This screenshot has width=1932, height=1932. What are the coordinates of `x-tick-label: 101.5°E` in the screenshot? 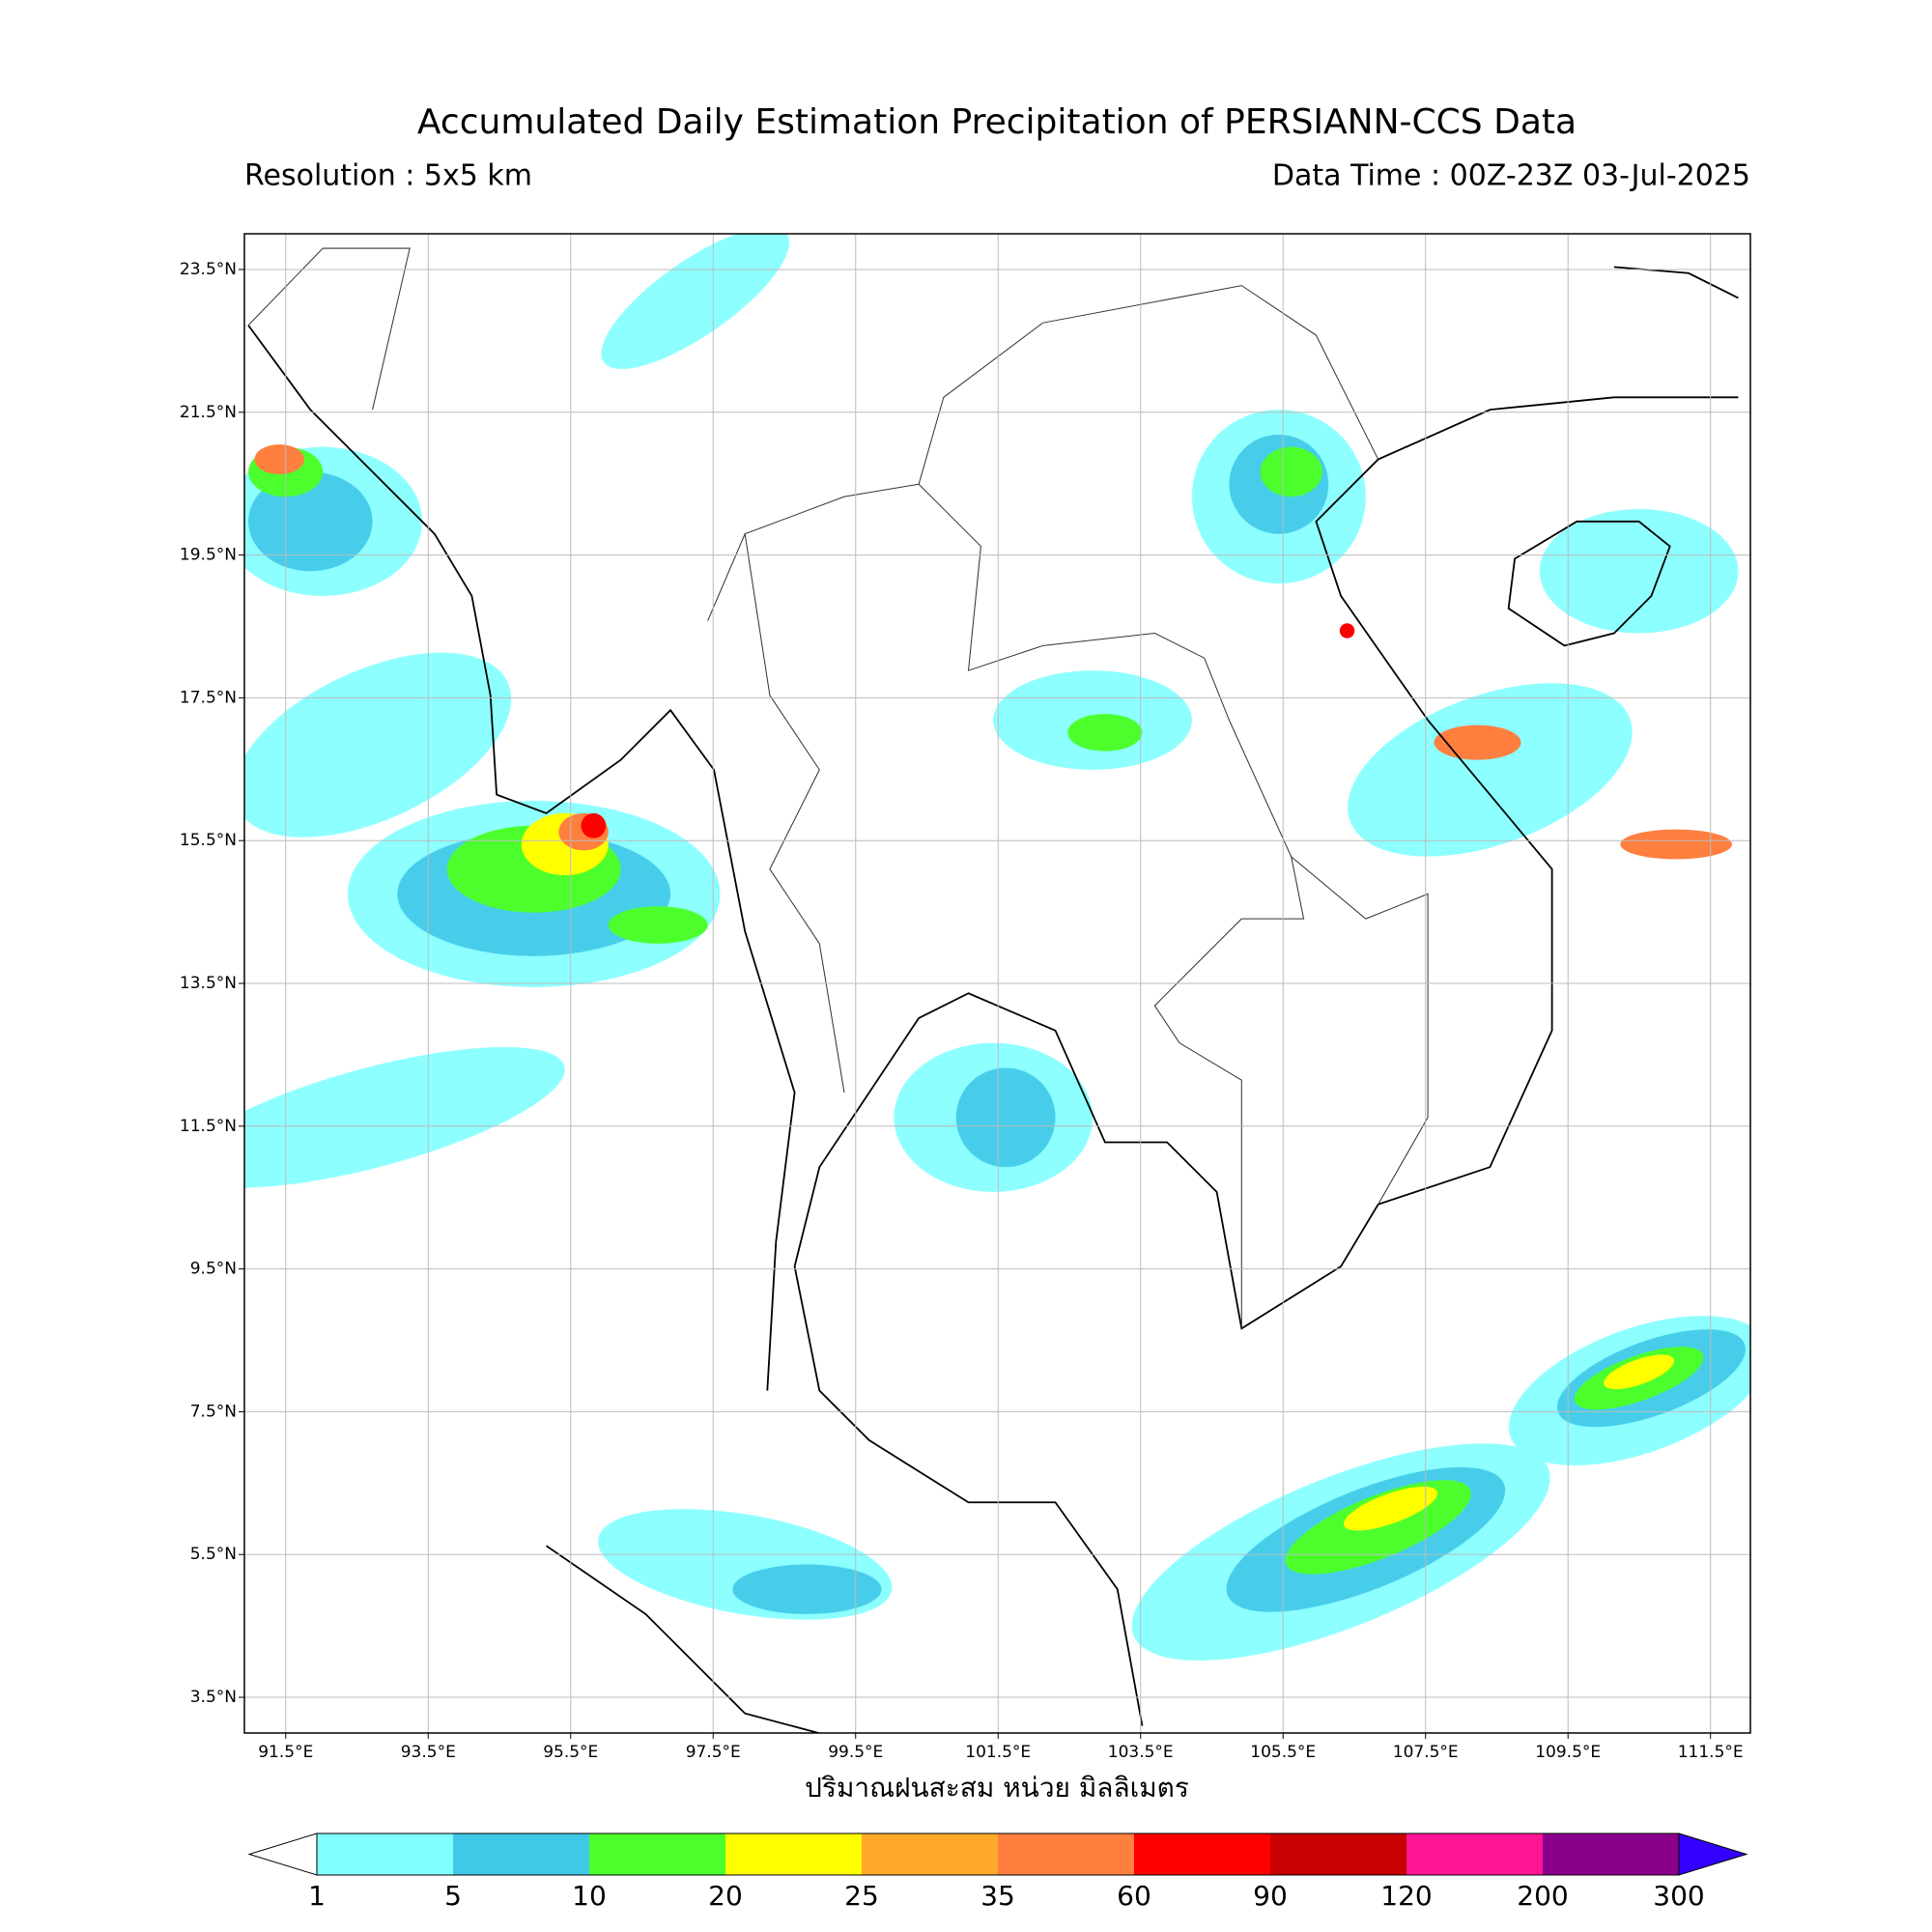 It's located at (998, 1752).